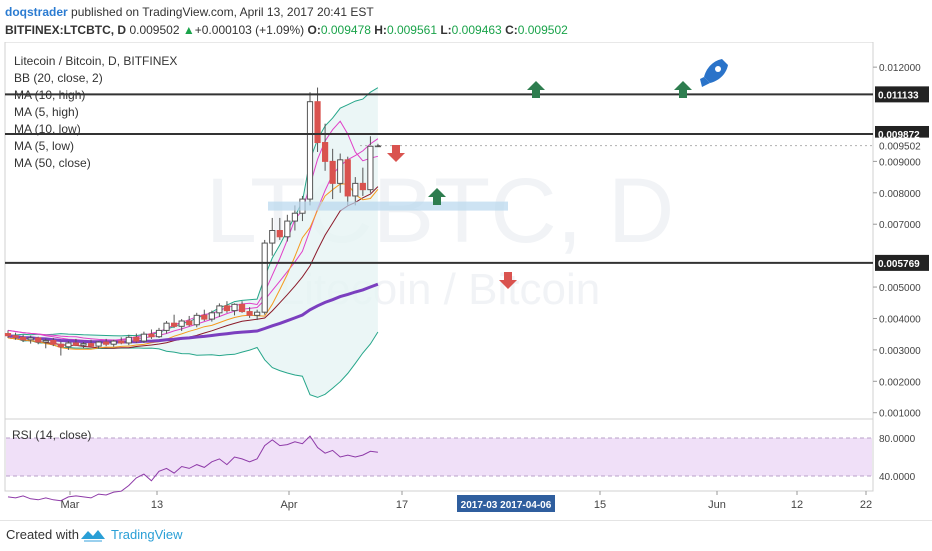 This screenshot has height=551, width=932. What do you see at coordinates (897, 477) in the screenshot?
I see `rsi-tick-label: 40.0000` at bounding box center [897, 477].